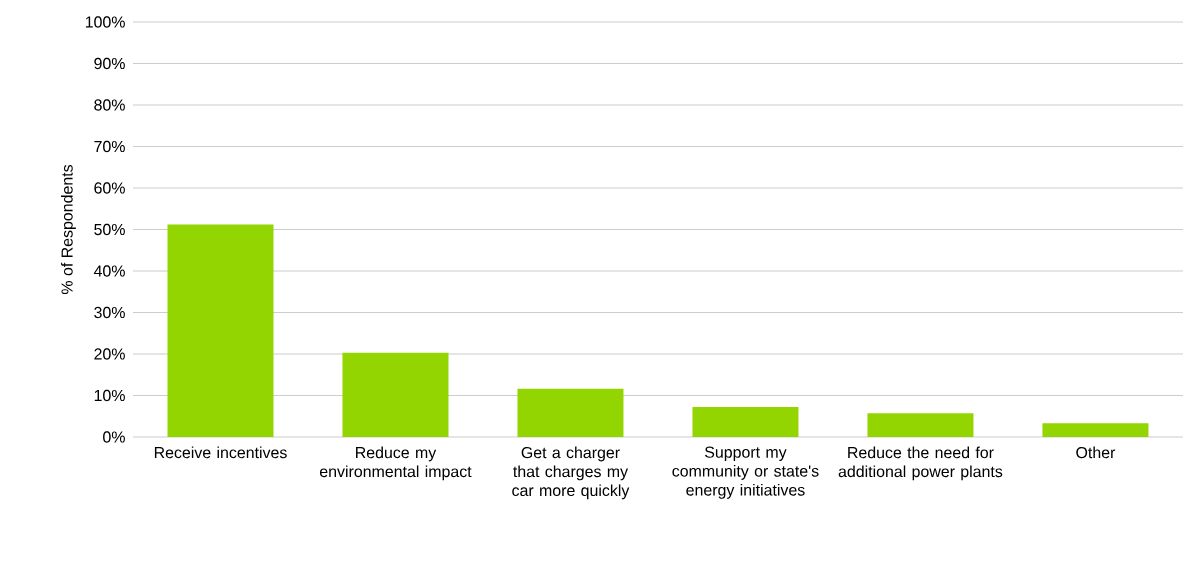 This screenshot has height=575, width=1183. I want to click on y-tick-label: 10%, so click(109, 395).